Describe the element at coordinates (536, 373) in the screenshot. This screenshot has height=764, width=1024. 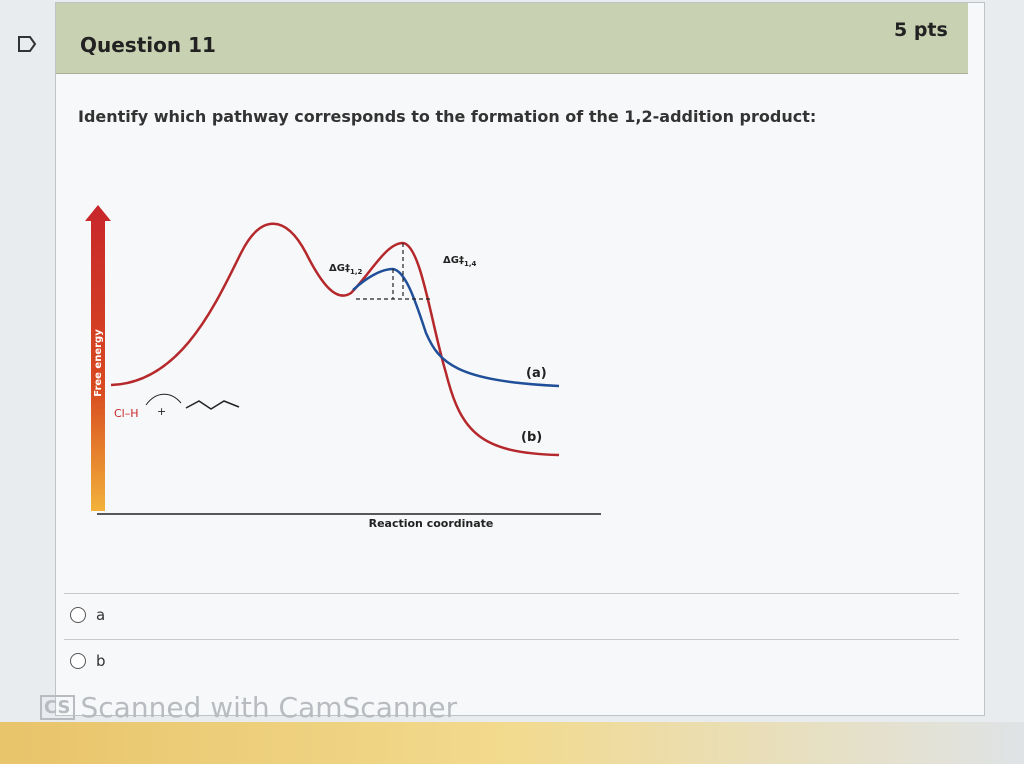
I see `curve-a-label: (a)` at that location.